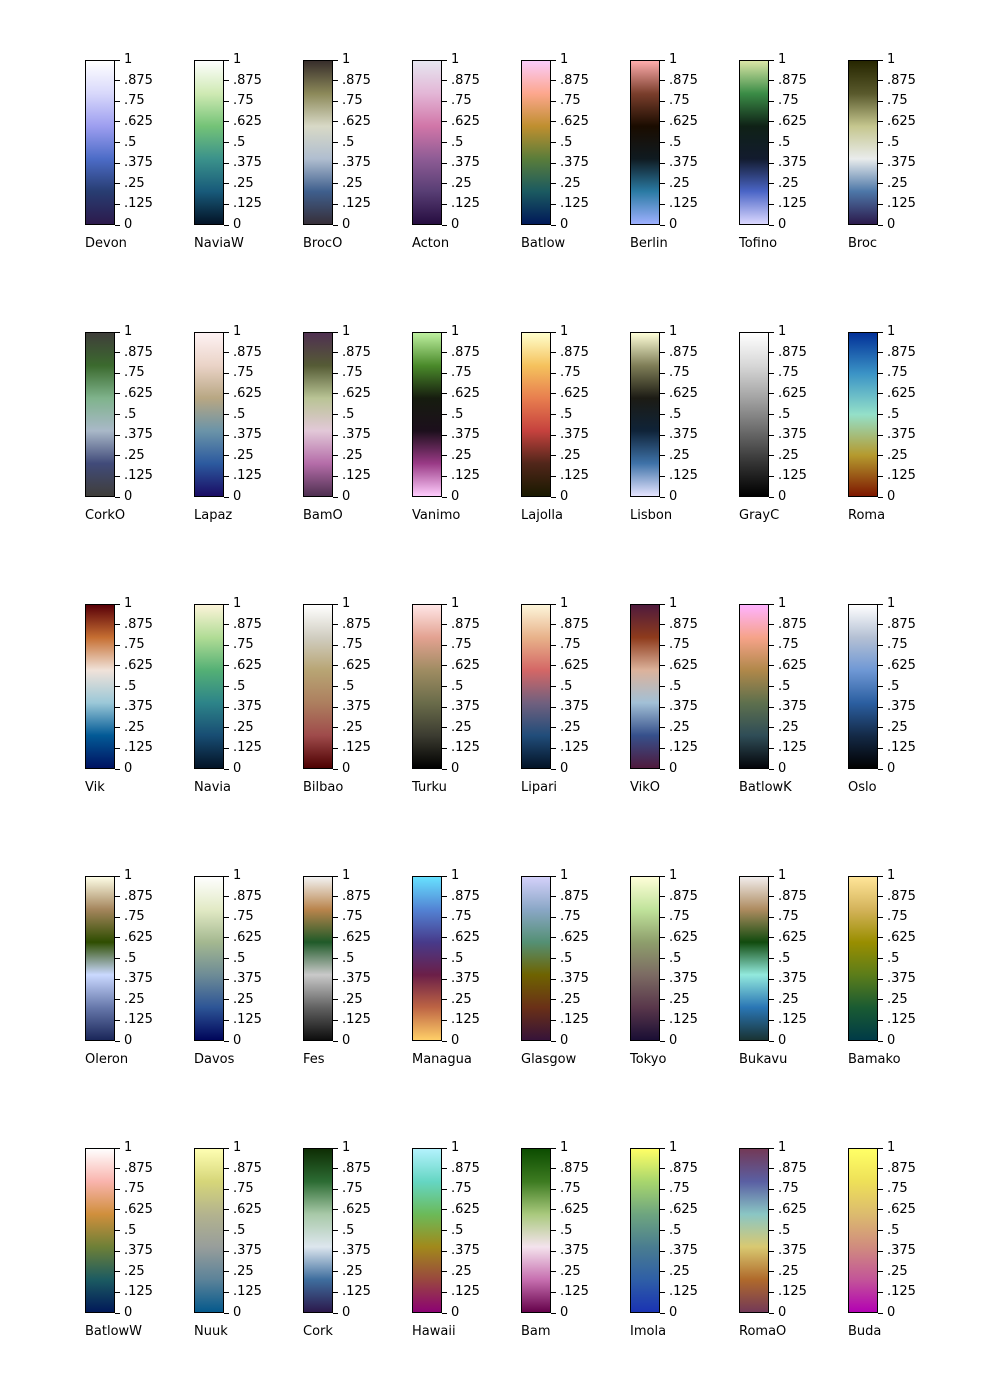 This screenshot has width=1000, height=1400. What do you see at coordinates (314, 1059) in the screenshot?
I see `colormap-name: Fes` at bounding box center [314, 1059].